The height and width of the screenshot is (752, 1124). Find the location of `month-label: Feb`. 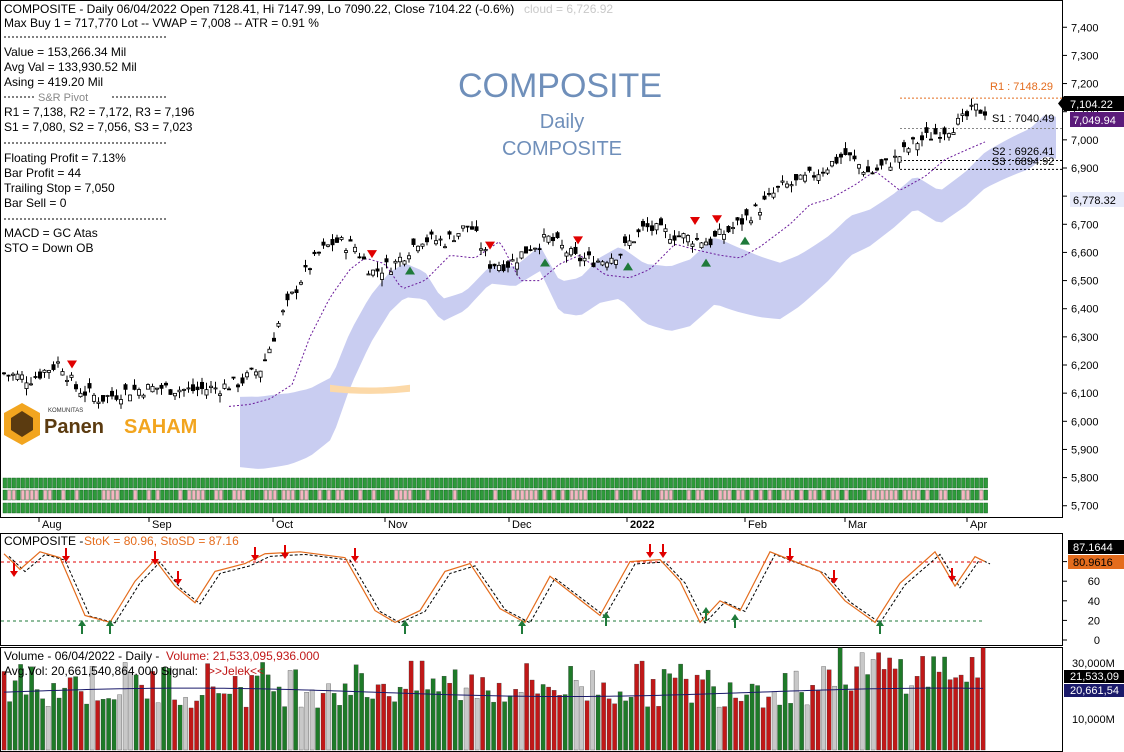

month-label: Feb is located at coordinates (757, 525).